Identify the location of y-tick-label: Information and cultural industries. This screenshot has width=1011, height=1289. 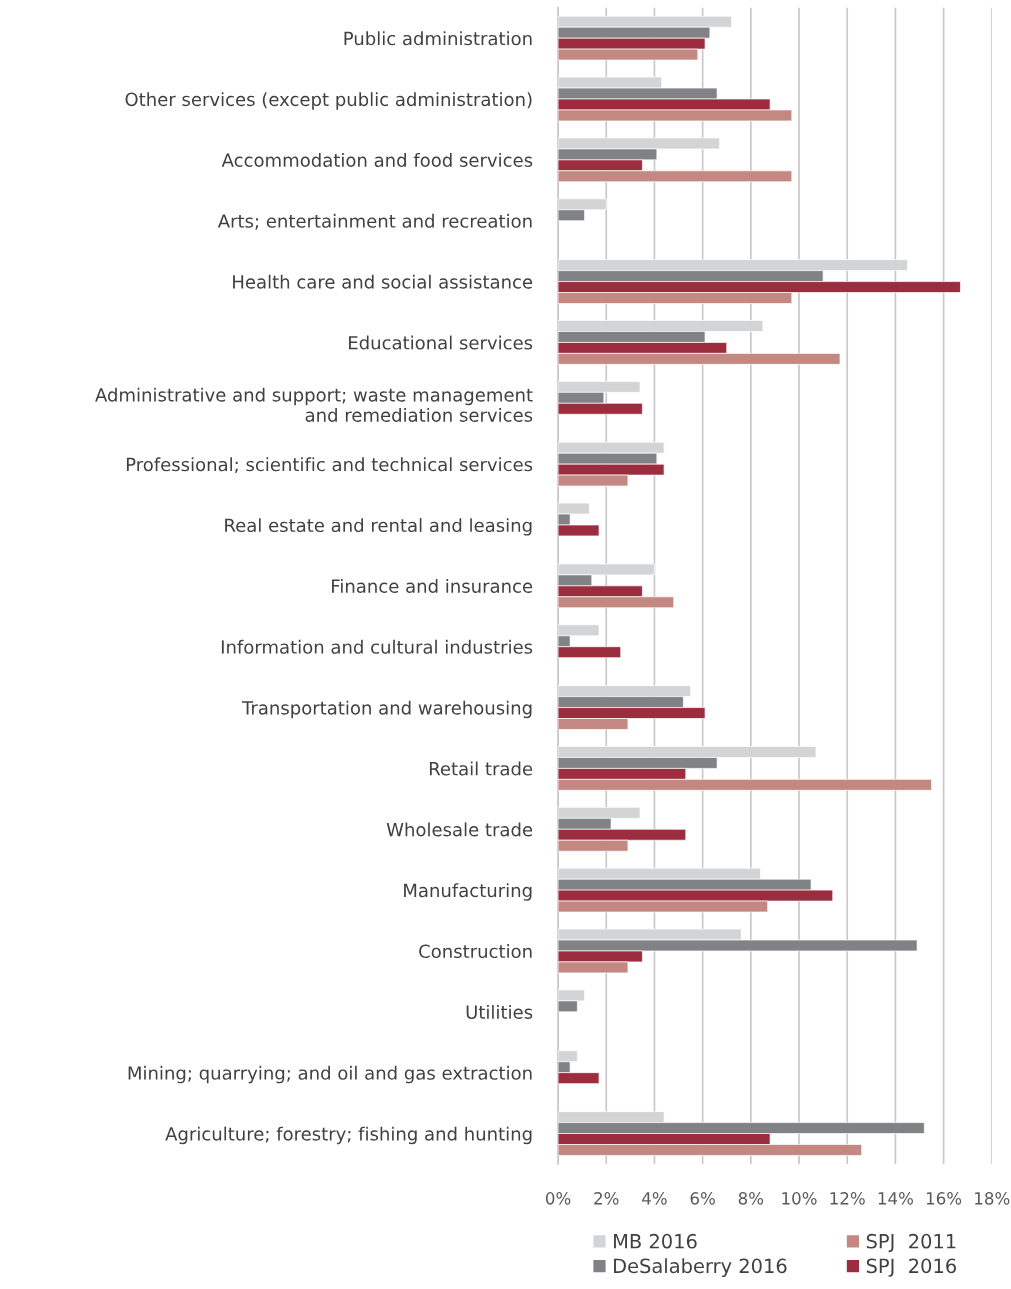
(377, 646).